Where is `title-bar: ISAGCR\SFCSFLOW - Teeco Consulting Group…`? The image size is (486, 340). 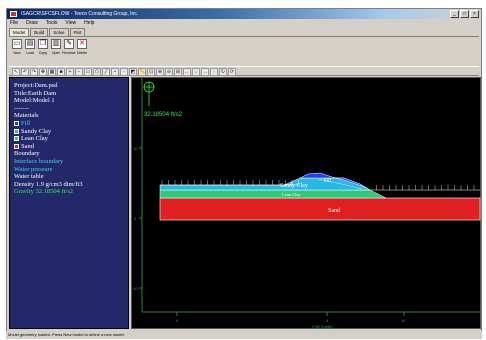
title-bar: ISAGCR\SFCSFLOW - Teeco Consulting Group… is located at coordinates (244, 14).